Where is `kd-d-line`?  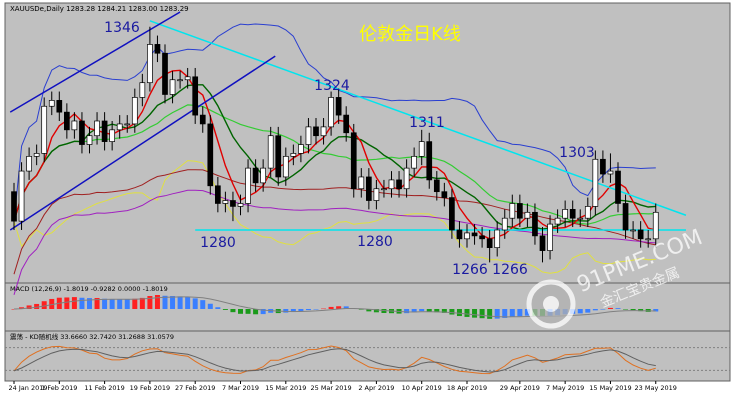 kd-d-line is located at coordinates (334, 360).